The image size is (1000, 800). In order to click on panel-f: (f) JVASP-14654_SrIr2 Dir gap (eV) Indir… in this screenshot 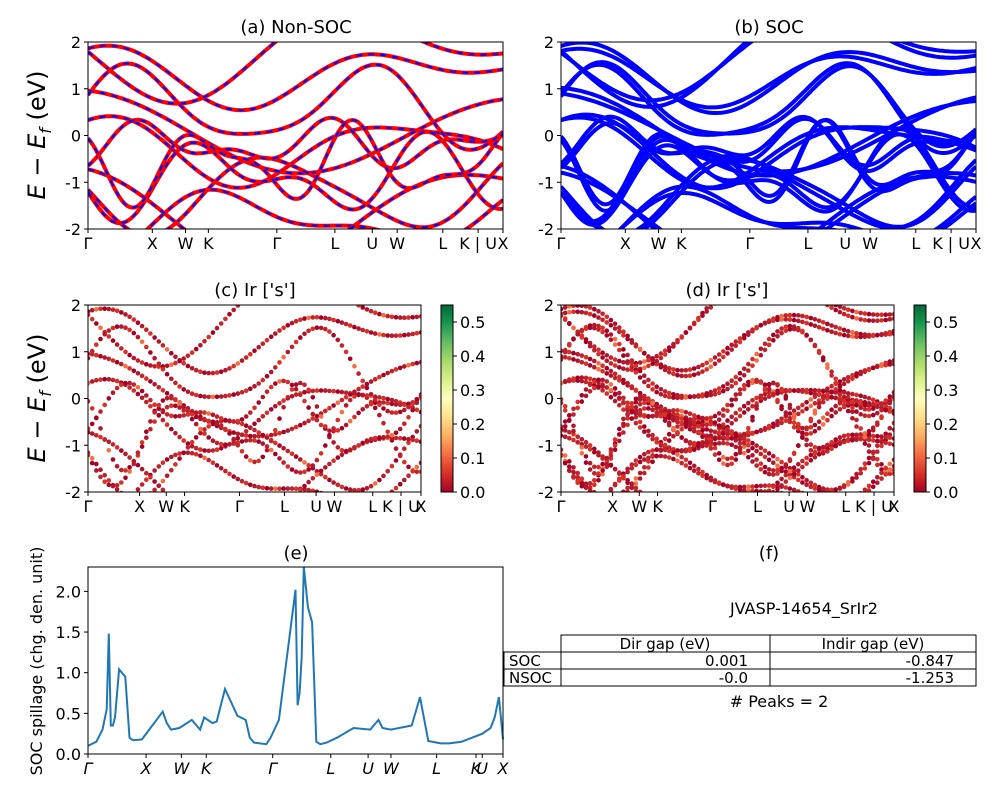, I will do `click(740, 627)`.